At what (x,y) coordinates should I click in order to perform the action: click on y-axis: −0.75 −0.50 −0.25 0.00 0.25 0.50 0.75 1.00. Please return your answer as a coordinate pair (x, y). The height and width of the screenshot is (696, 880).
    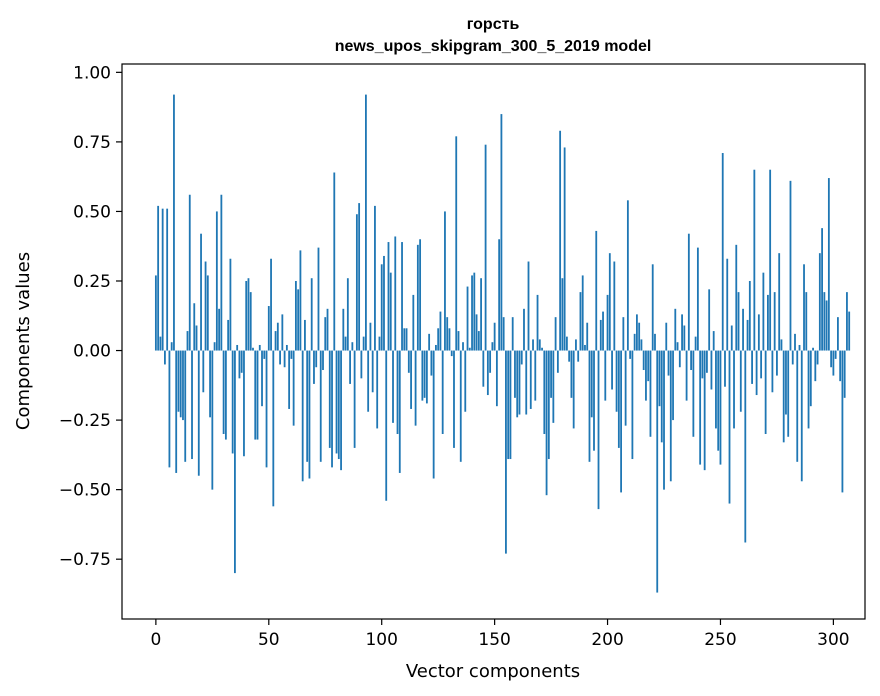
    Looking at the image, I should click on (90, 316).